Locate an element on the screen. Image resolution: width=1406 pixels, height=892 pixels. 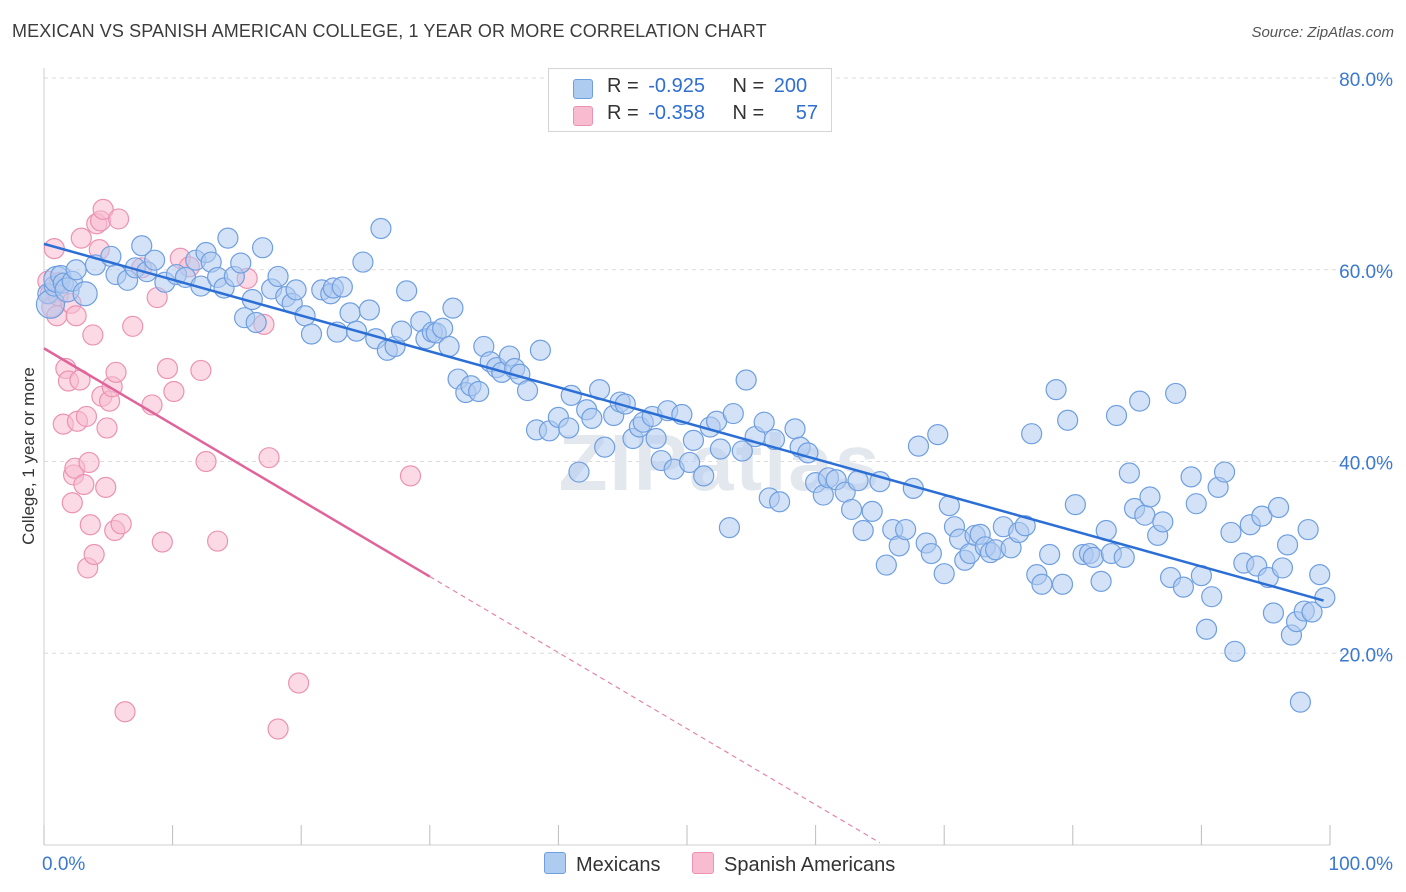
y-tick-label-0: 20.0% is located at coordinates (1366, 655).